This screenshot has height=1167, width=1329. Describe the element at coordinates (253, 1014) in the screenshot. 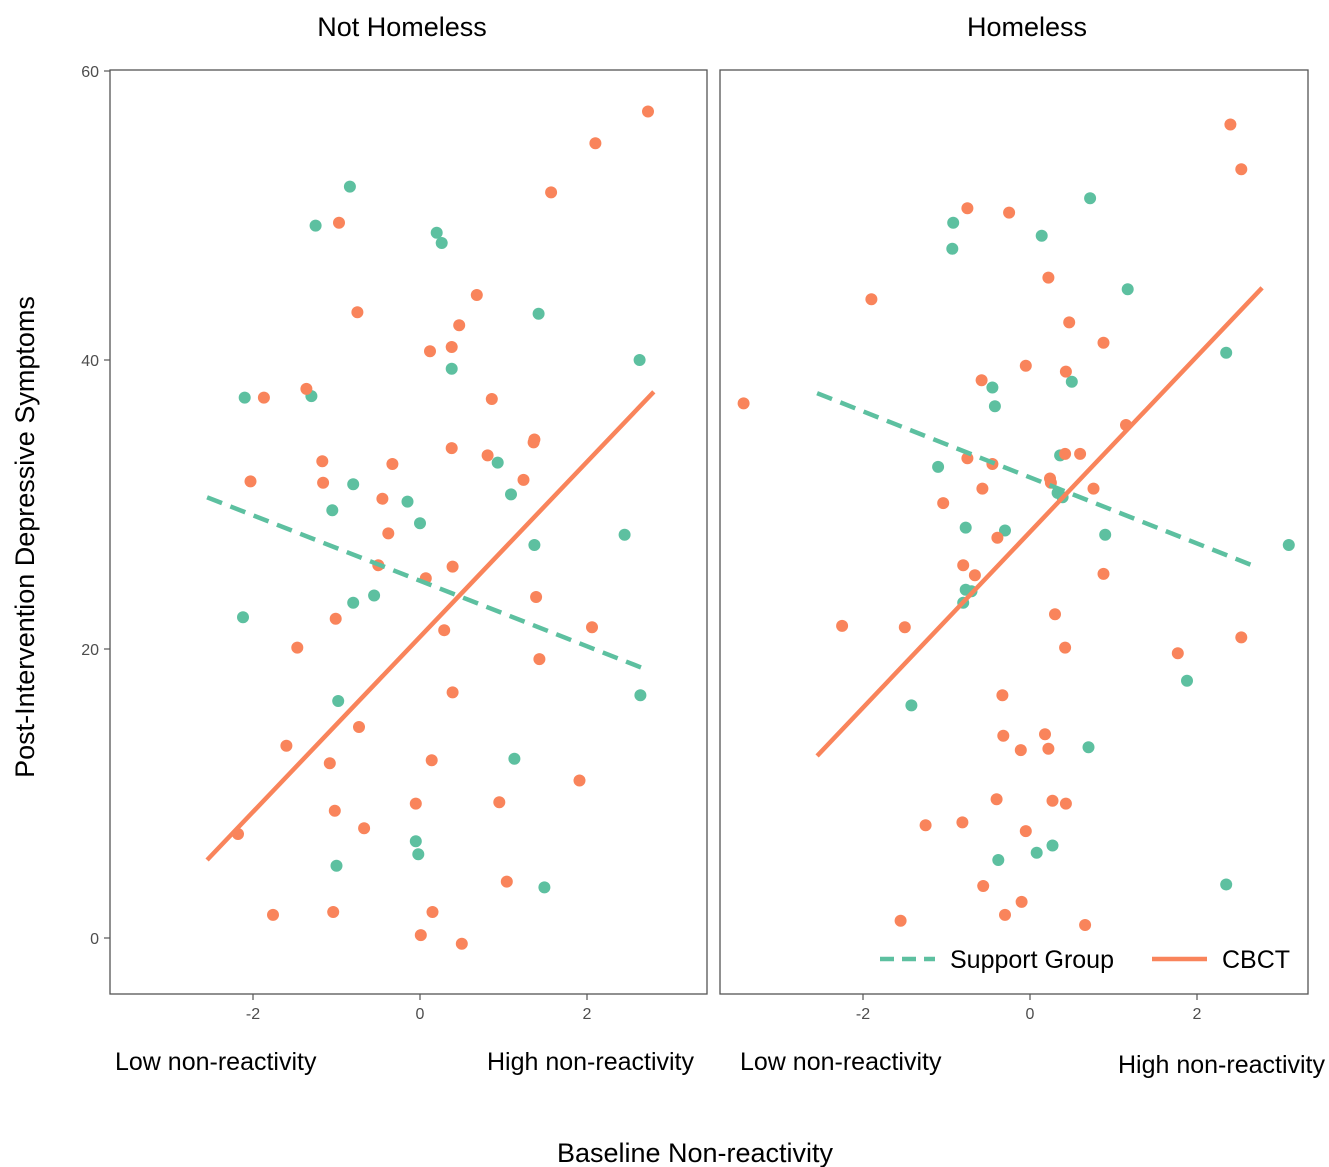

I see `x-tick-label: -2` at that location.